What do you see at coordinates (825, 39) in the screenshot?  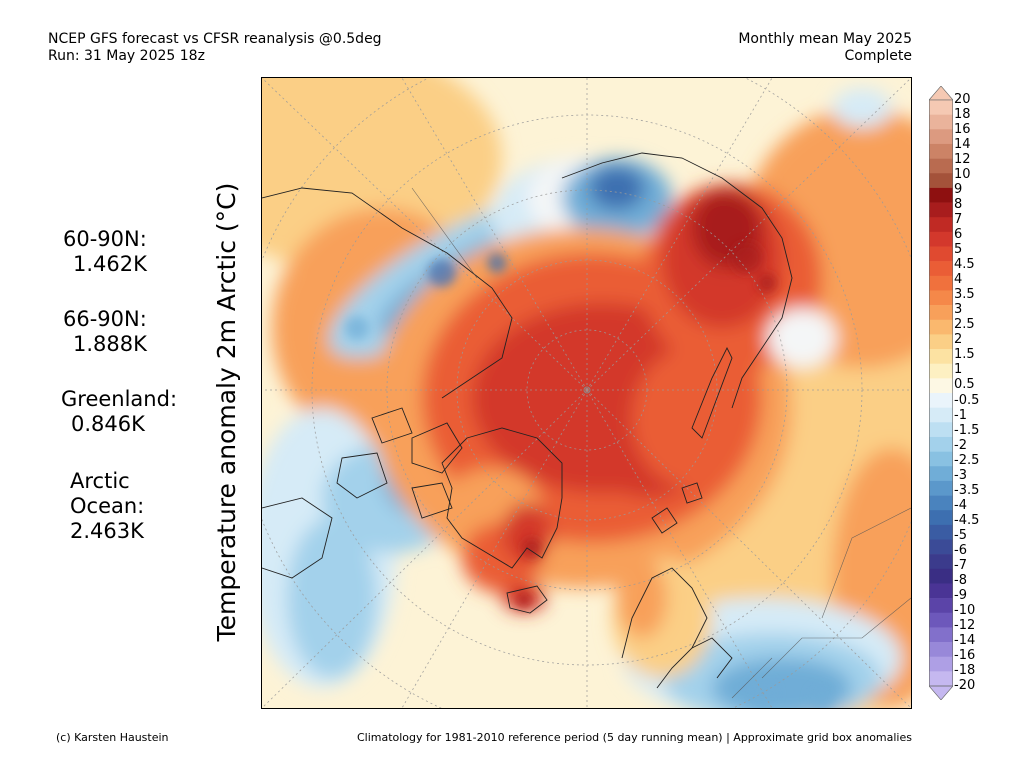 I see `period-title: Monthly mean May 2025` at bounding box center [825, 39].